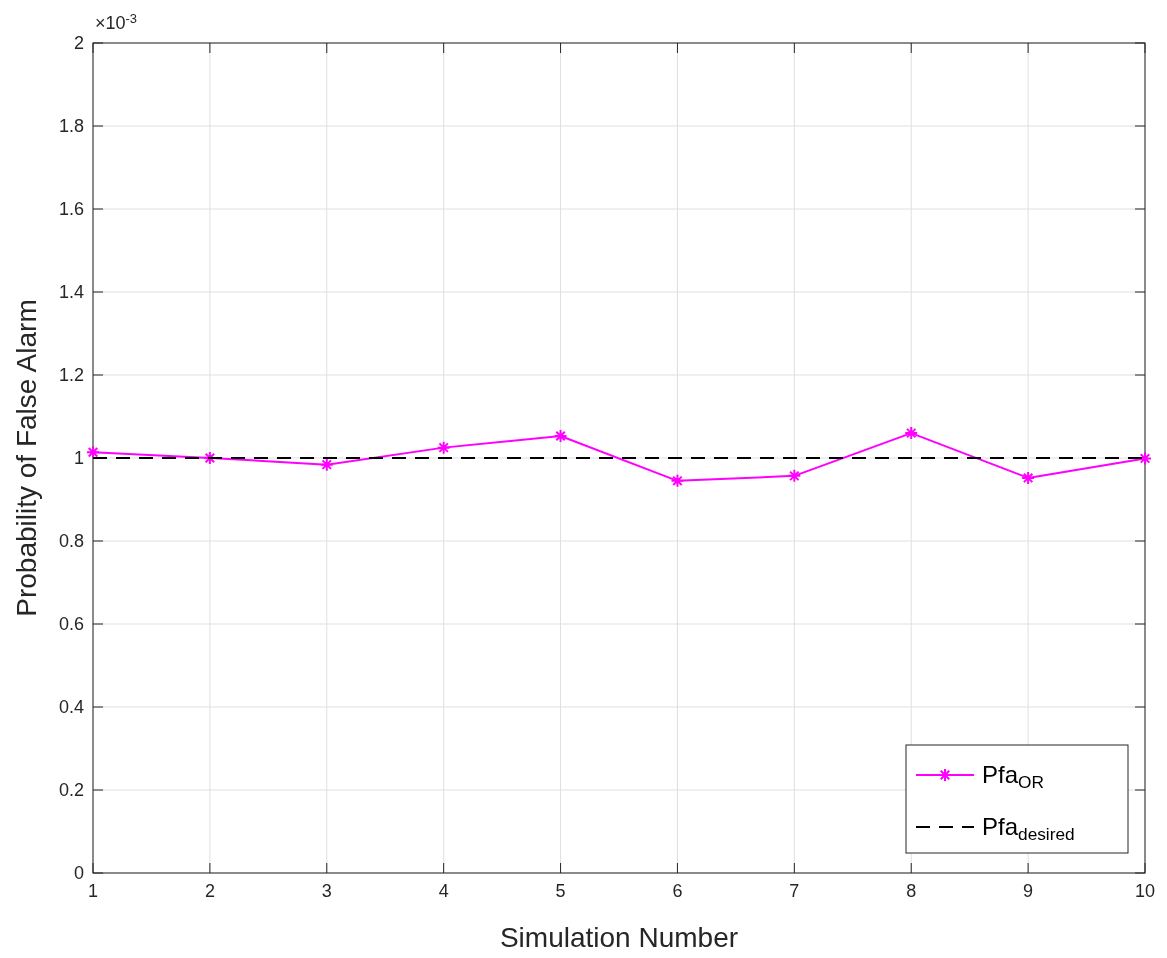 The height and width of the screenshot is (958, 1167). What do you see at coordinates (78, 43) in the screenshot?
I see `y-tick-label: 2` at bounding box center [78, 43].